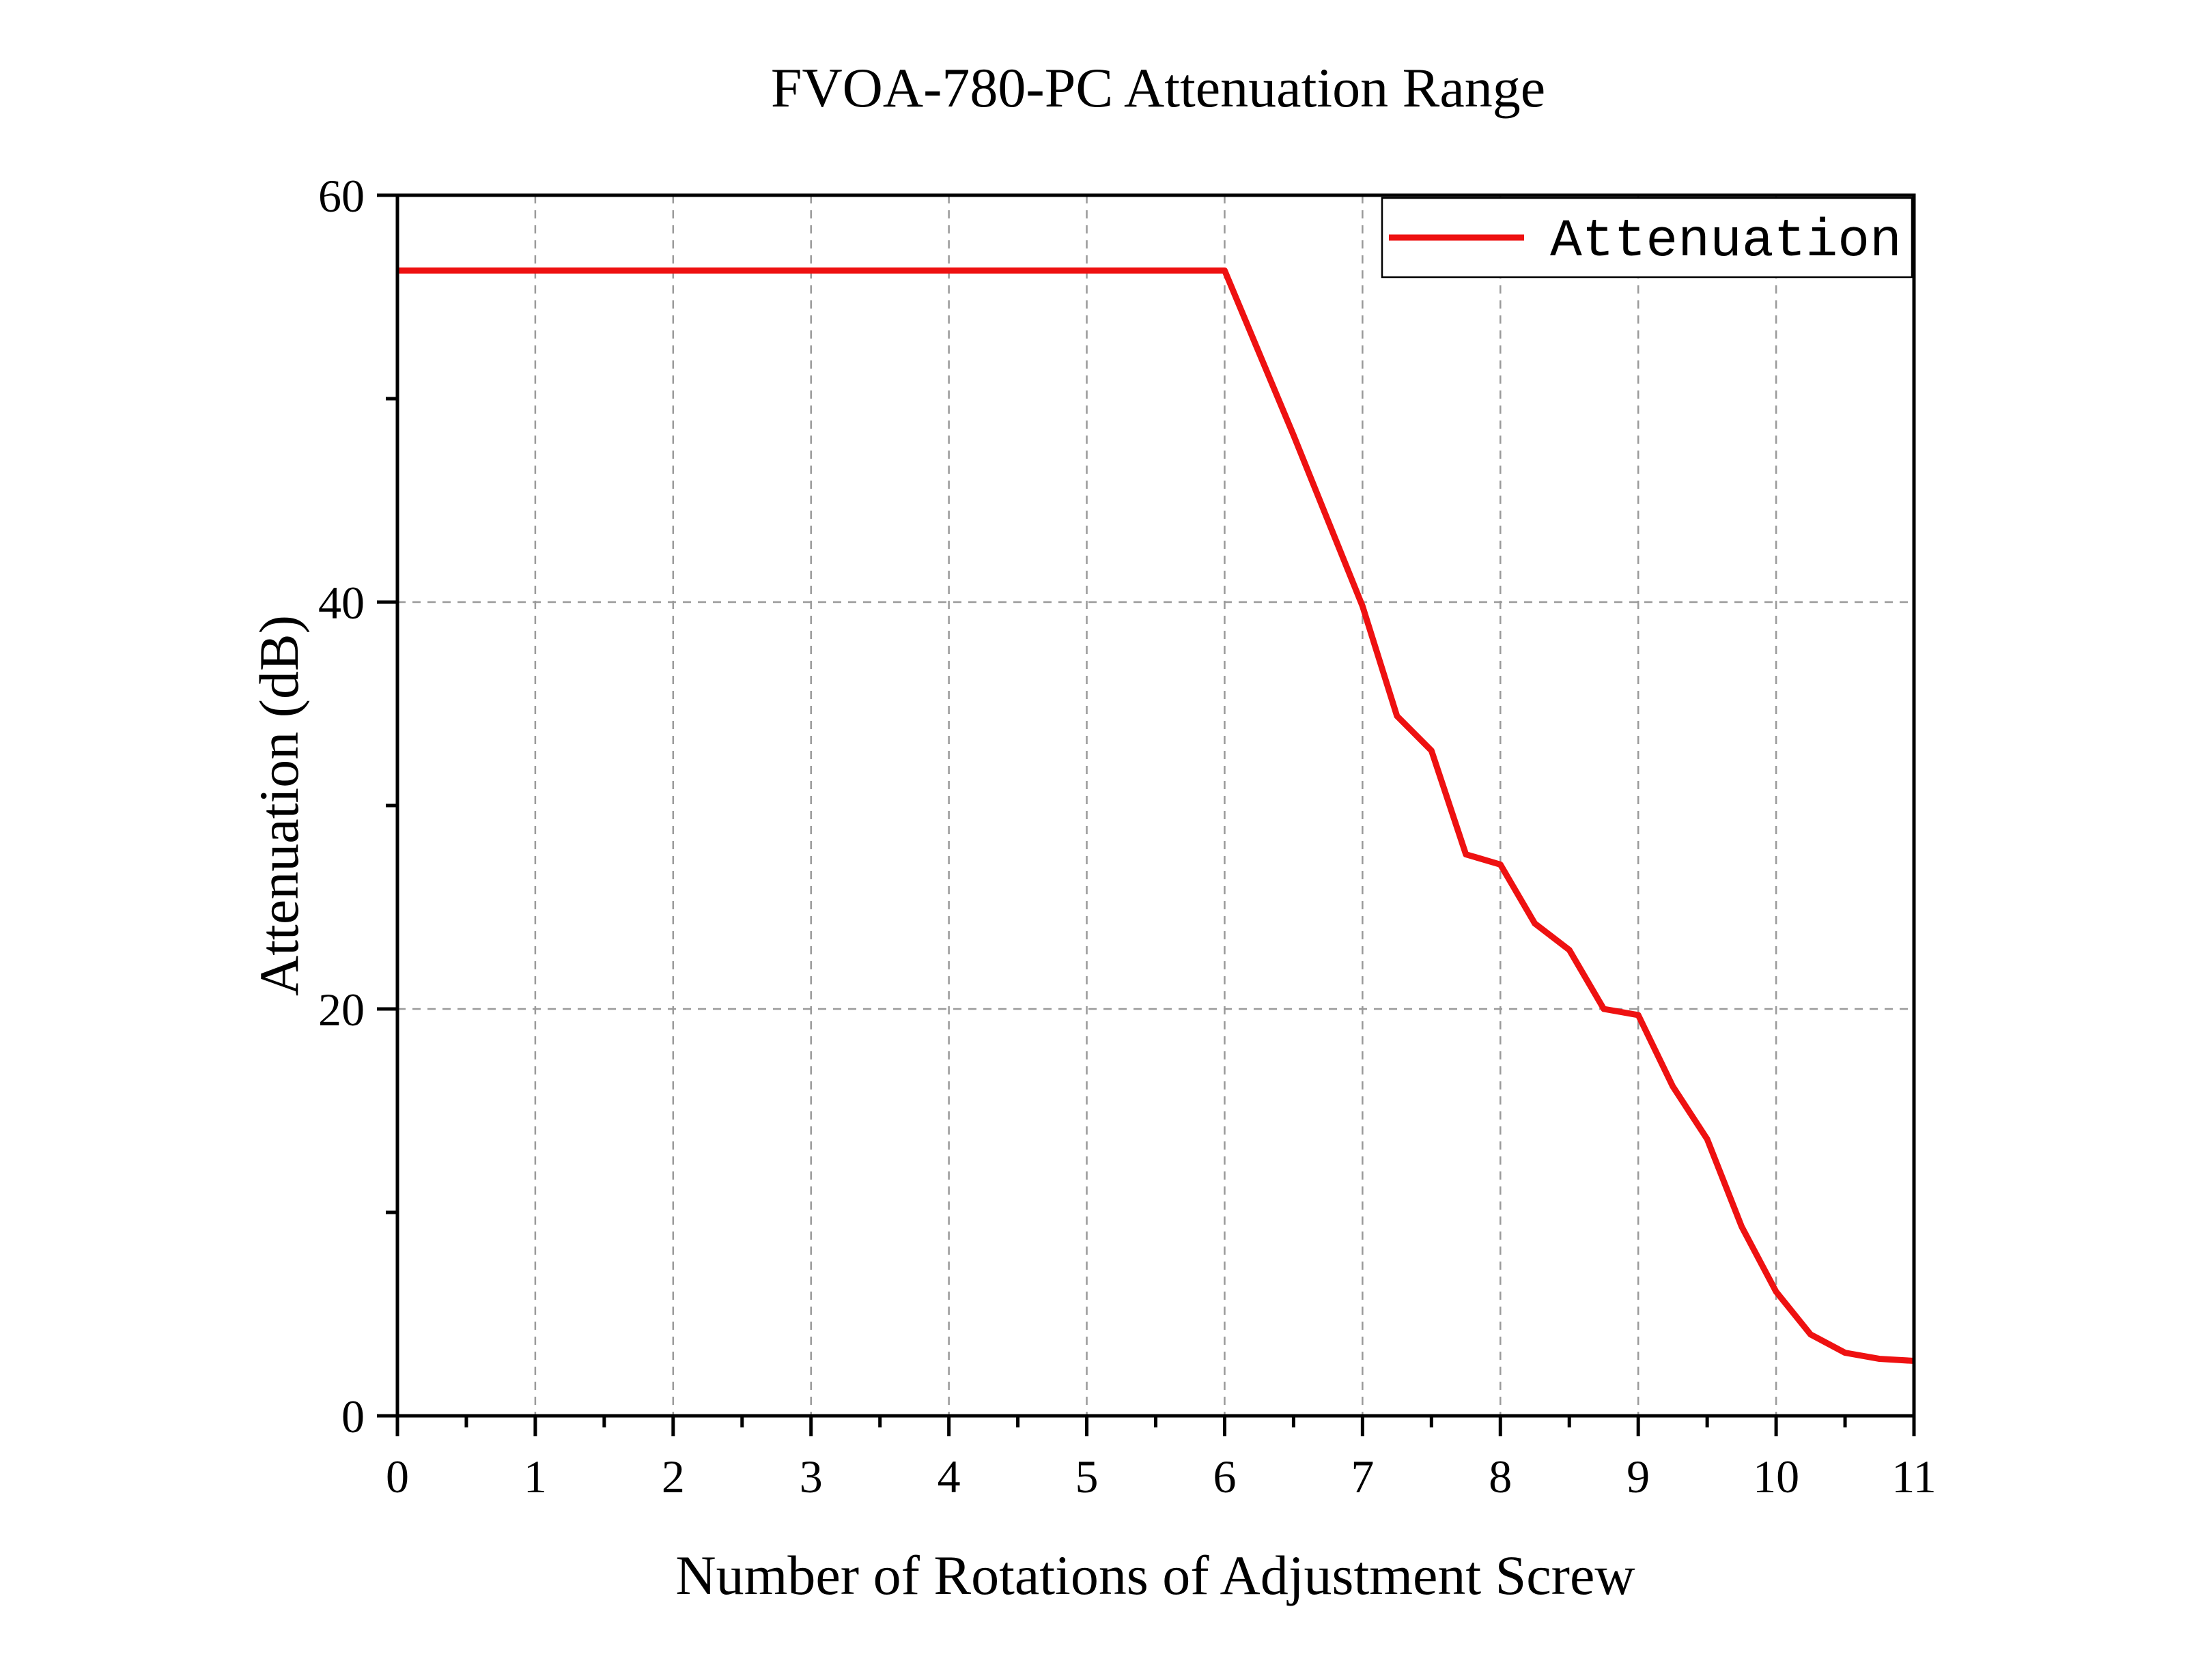 Image resolution: width=2196 pixels, height=1680 pixels. What do you see at coordinates (341, 196) in the screenshot?
I see `y-tick-label: 60` at bounding box center [341, 196].